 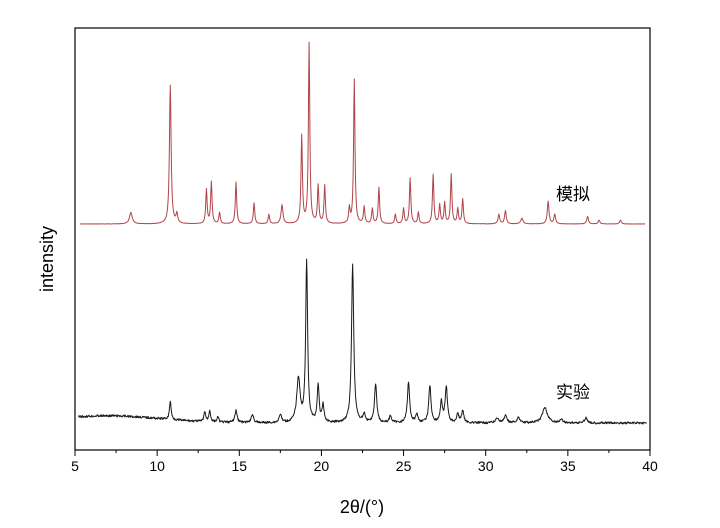 What do you see at coordinates (322, 466) in the screenshot?
I see `x-tick-label: 20` at bounding box center [322, 466].